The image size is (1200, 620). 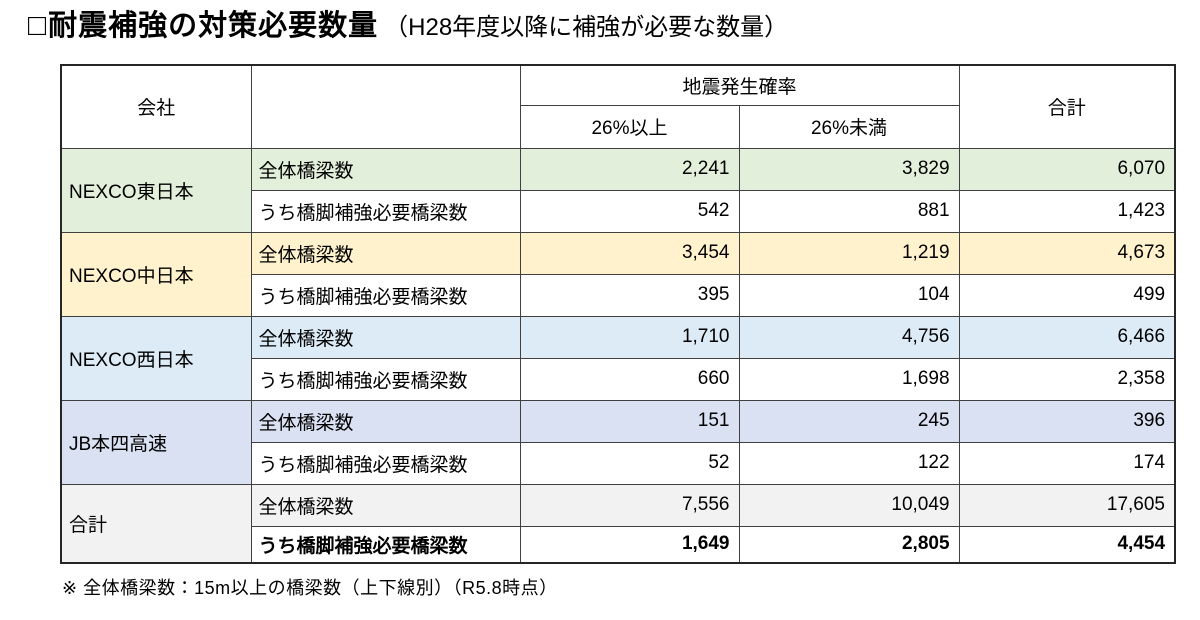 What do you see at coordinates (849, 126) in the screenshot?
I see `header-prob-under-26: 26%未満` at bounding box center [849, 126].